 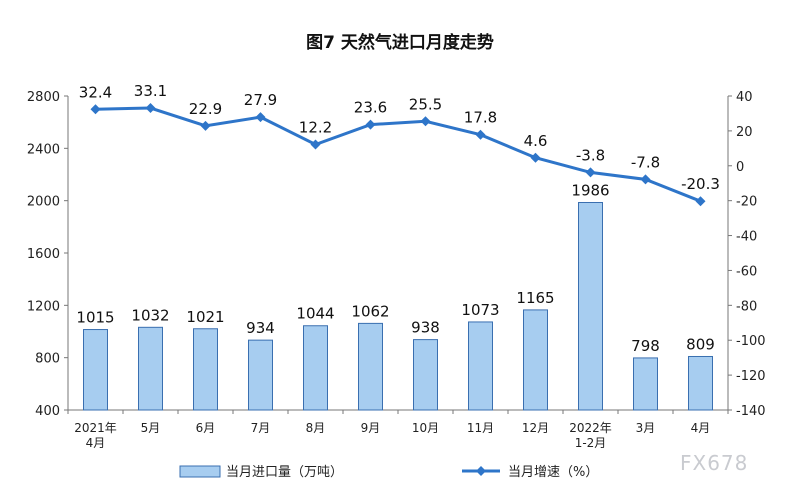 What do you see at coordinates (388, 472) in the screenshot?
I see `legend: 当月进口量（万吨） 当月增速（%）` at bounding box center [388, 472].